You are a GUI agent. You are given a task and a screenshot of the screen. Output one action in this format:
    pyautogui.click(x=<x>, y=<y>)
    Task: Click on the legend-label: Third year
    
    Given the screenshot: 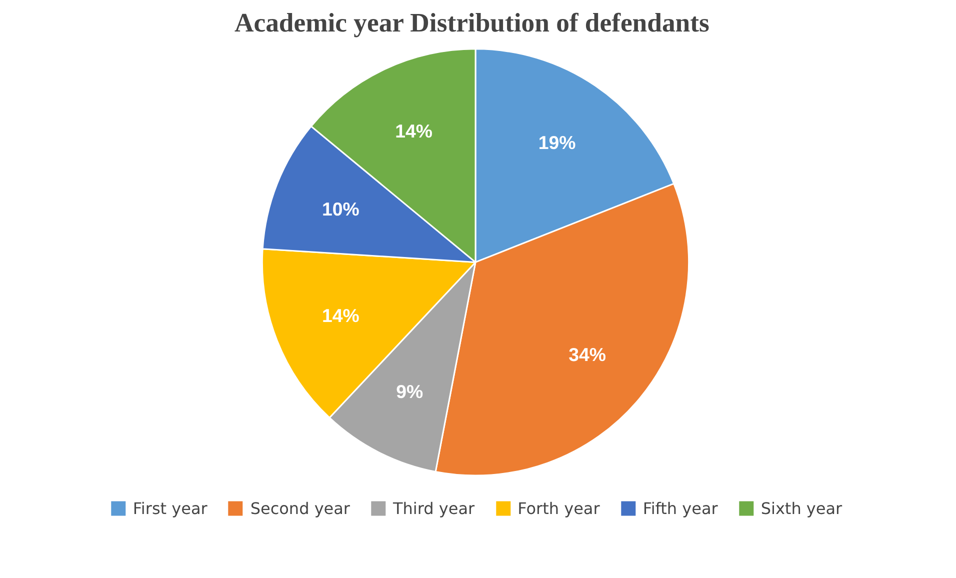 What is the action you would take?
    pyautogui.click(x=434, y=508)
    